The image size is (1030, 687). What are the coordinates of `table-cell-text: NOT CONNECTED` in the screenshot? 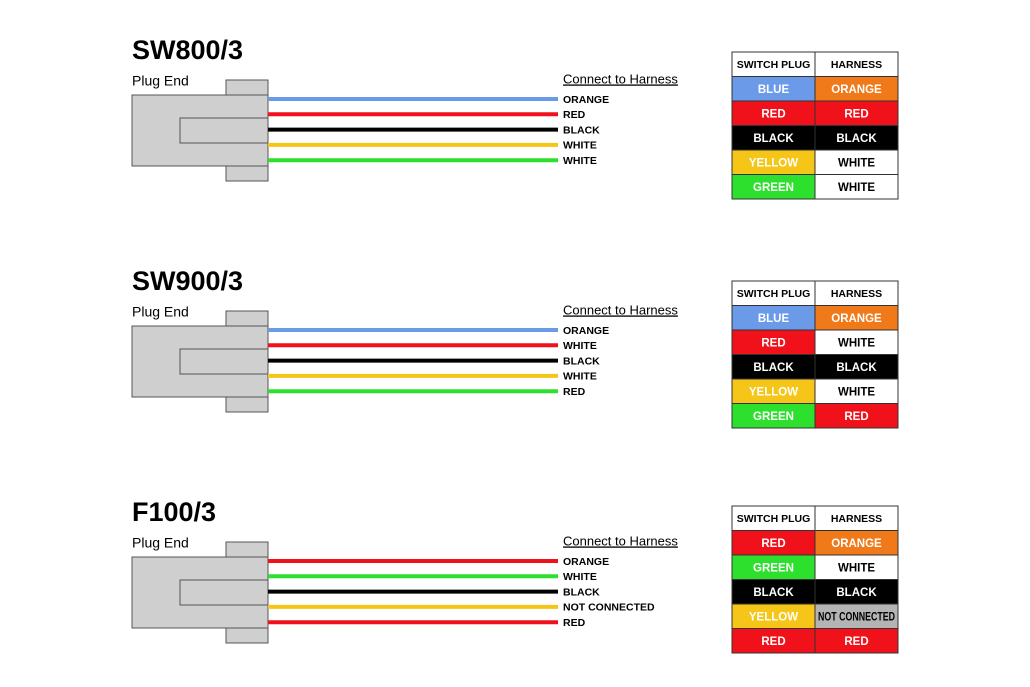 It's located at (856, 617).